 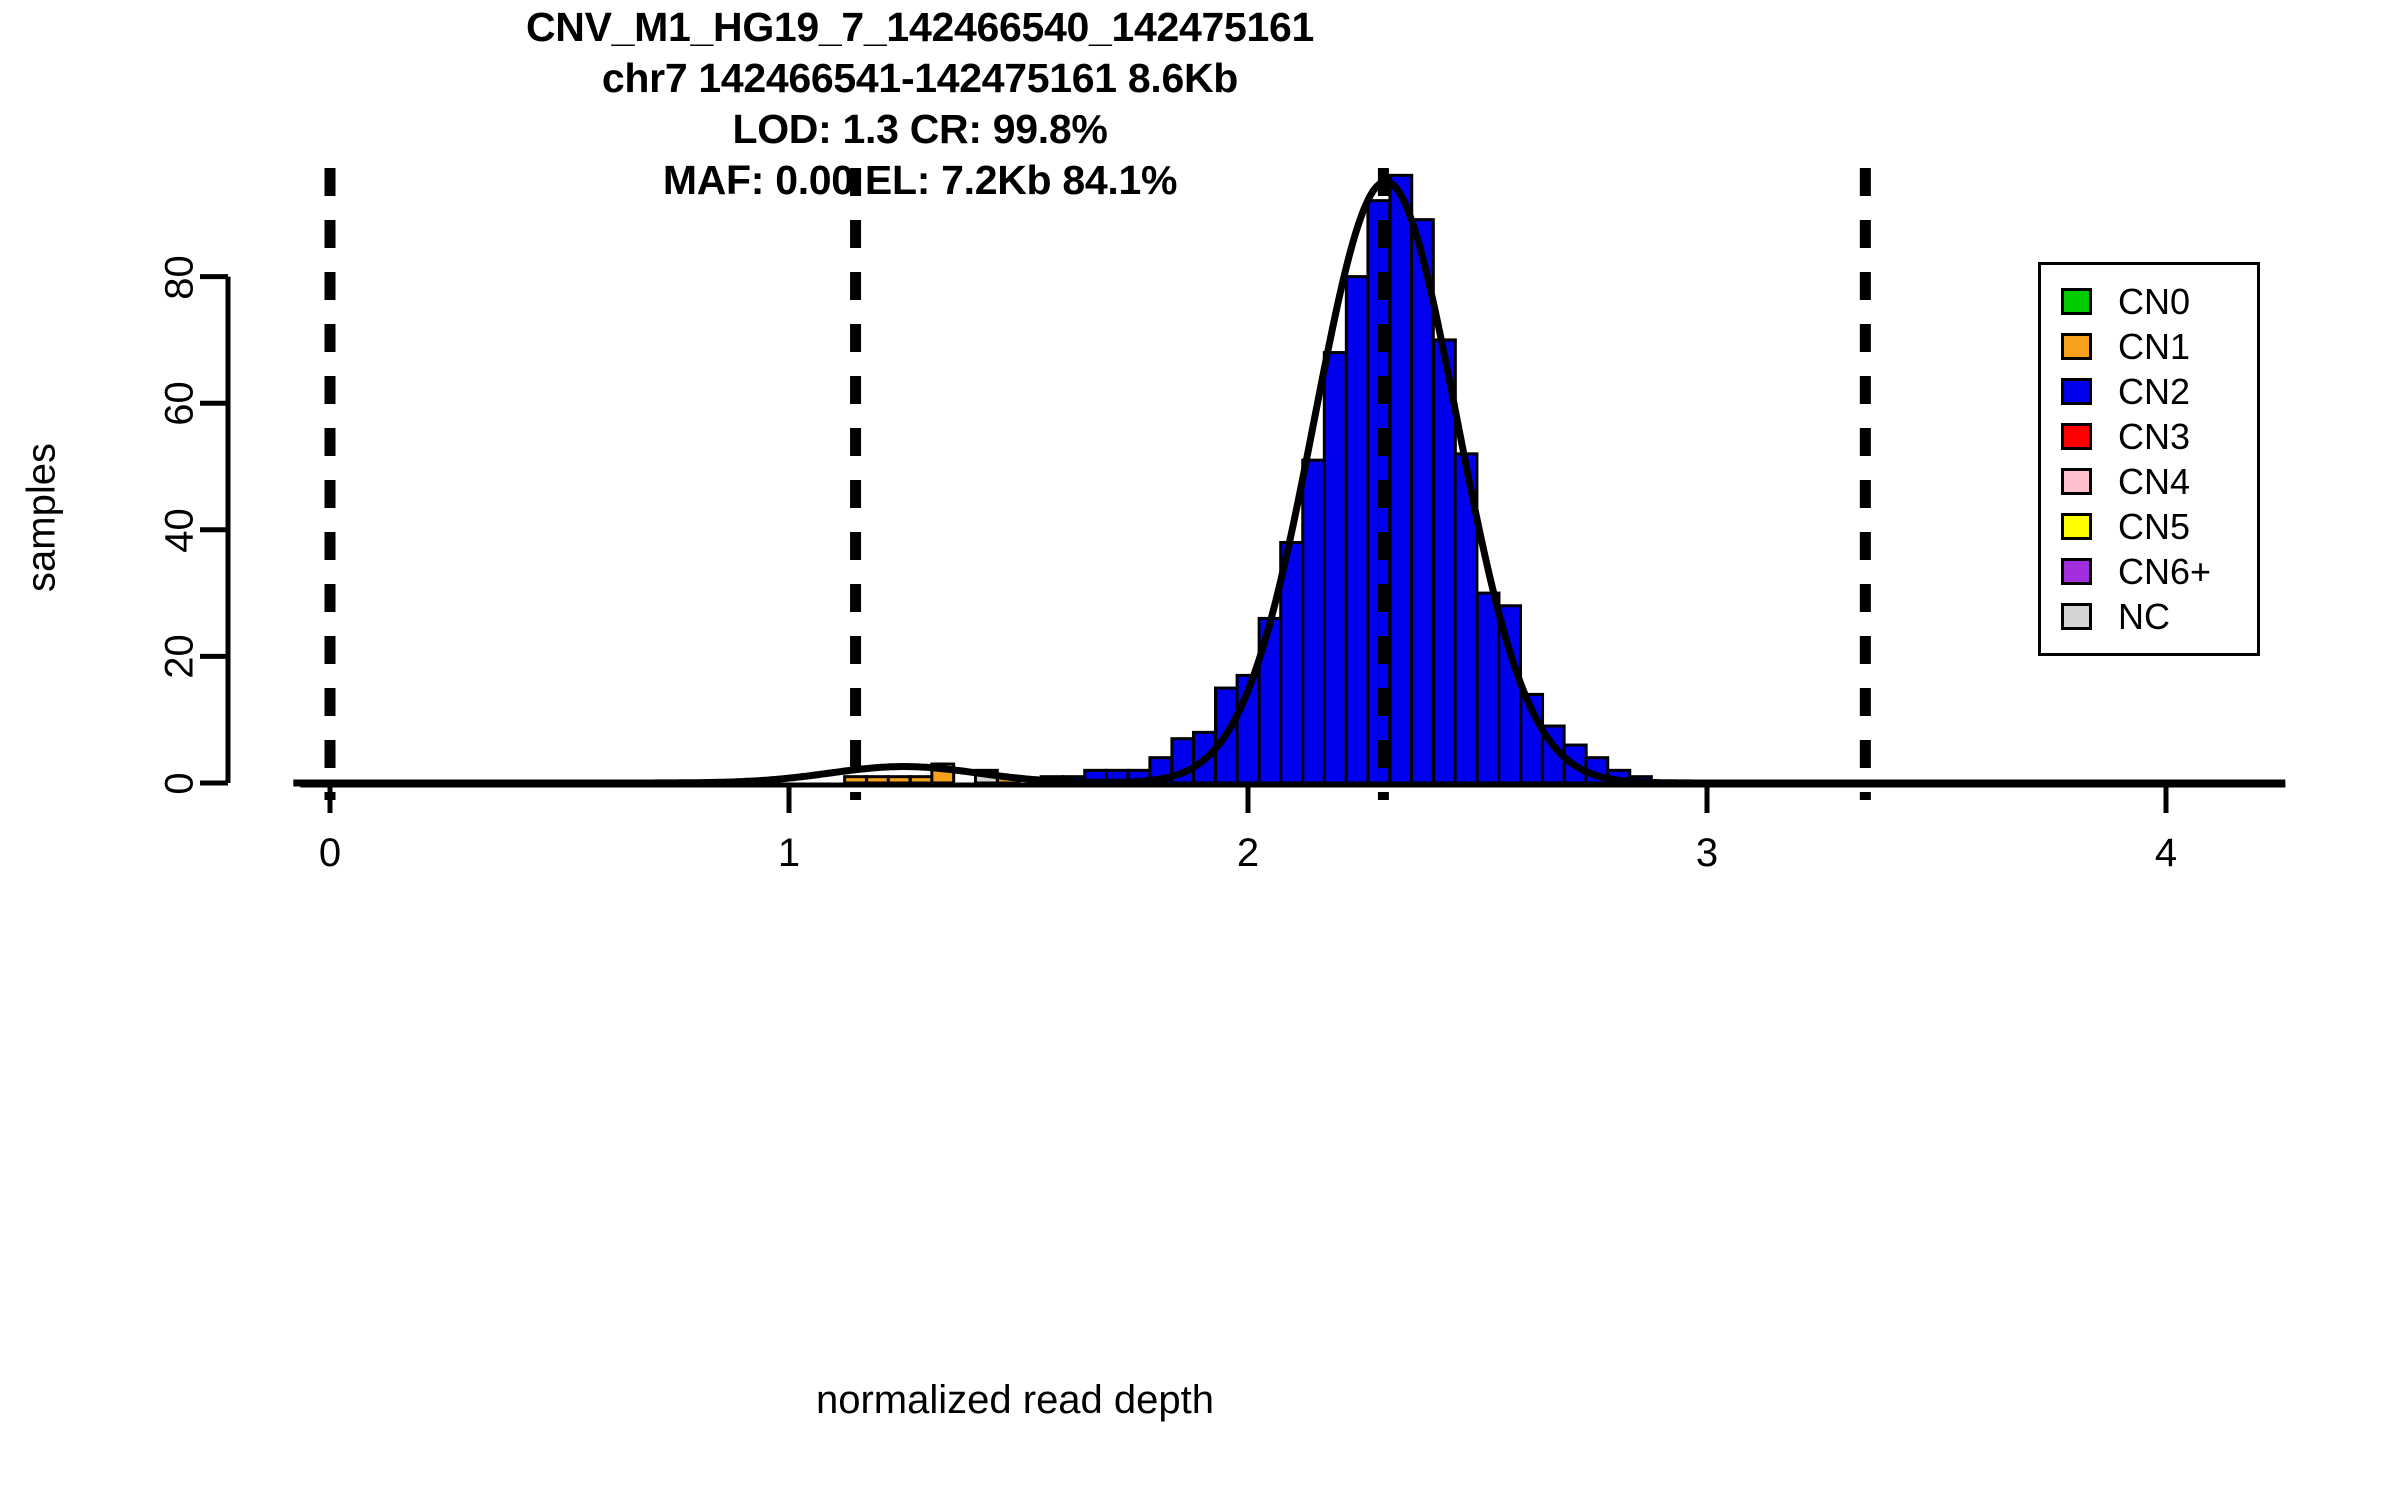 I want to click on title-line-name: CNV_M1_HG19_7_142466540_142475161, so click(x=920, y=27).